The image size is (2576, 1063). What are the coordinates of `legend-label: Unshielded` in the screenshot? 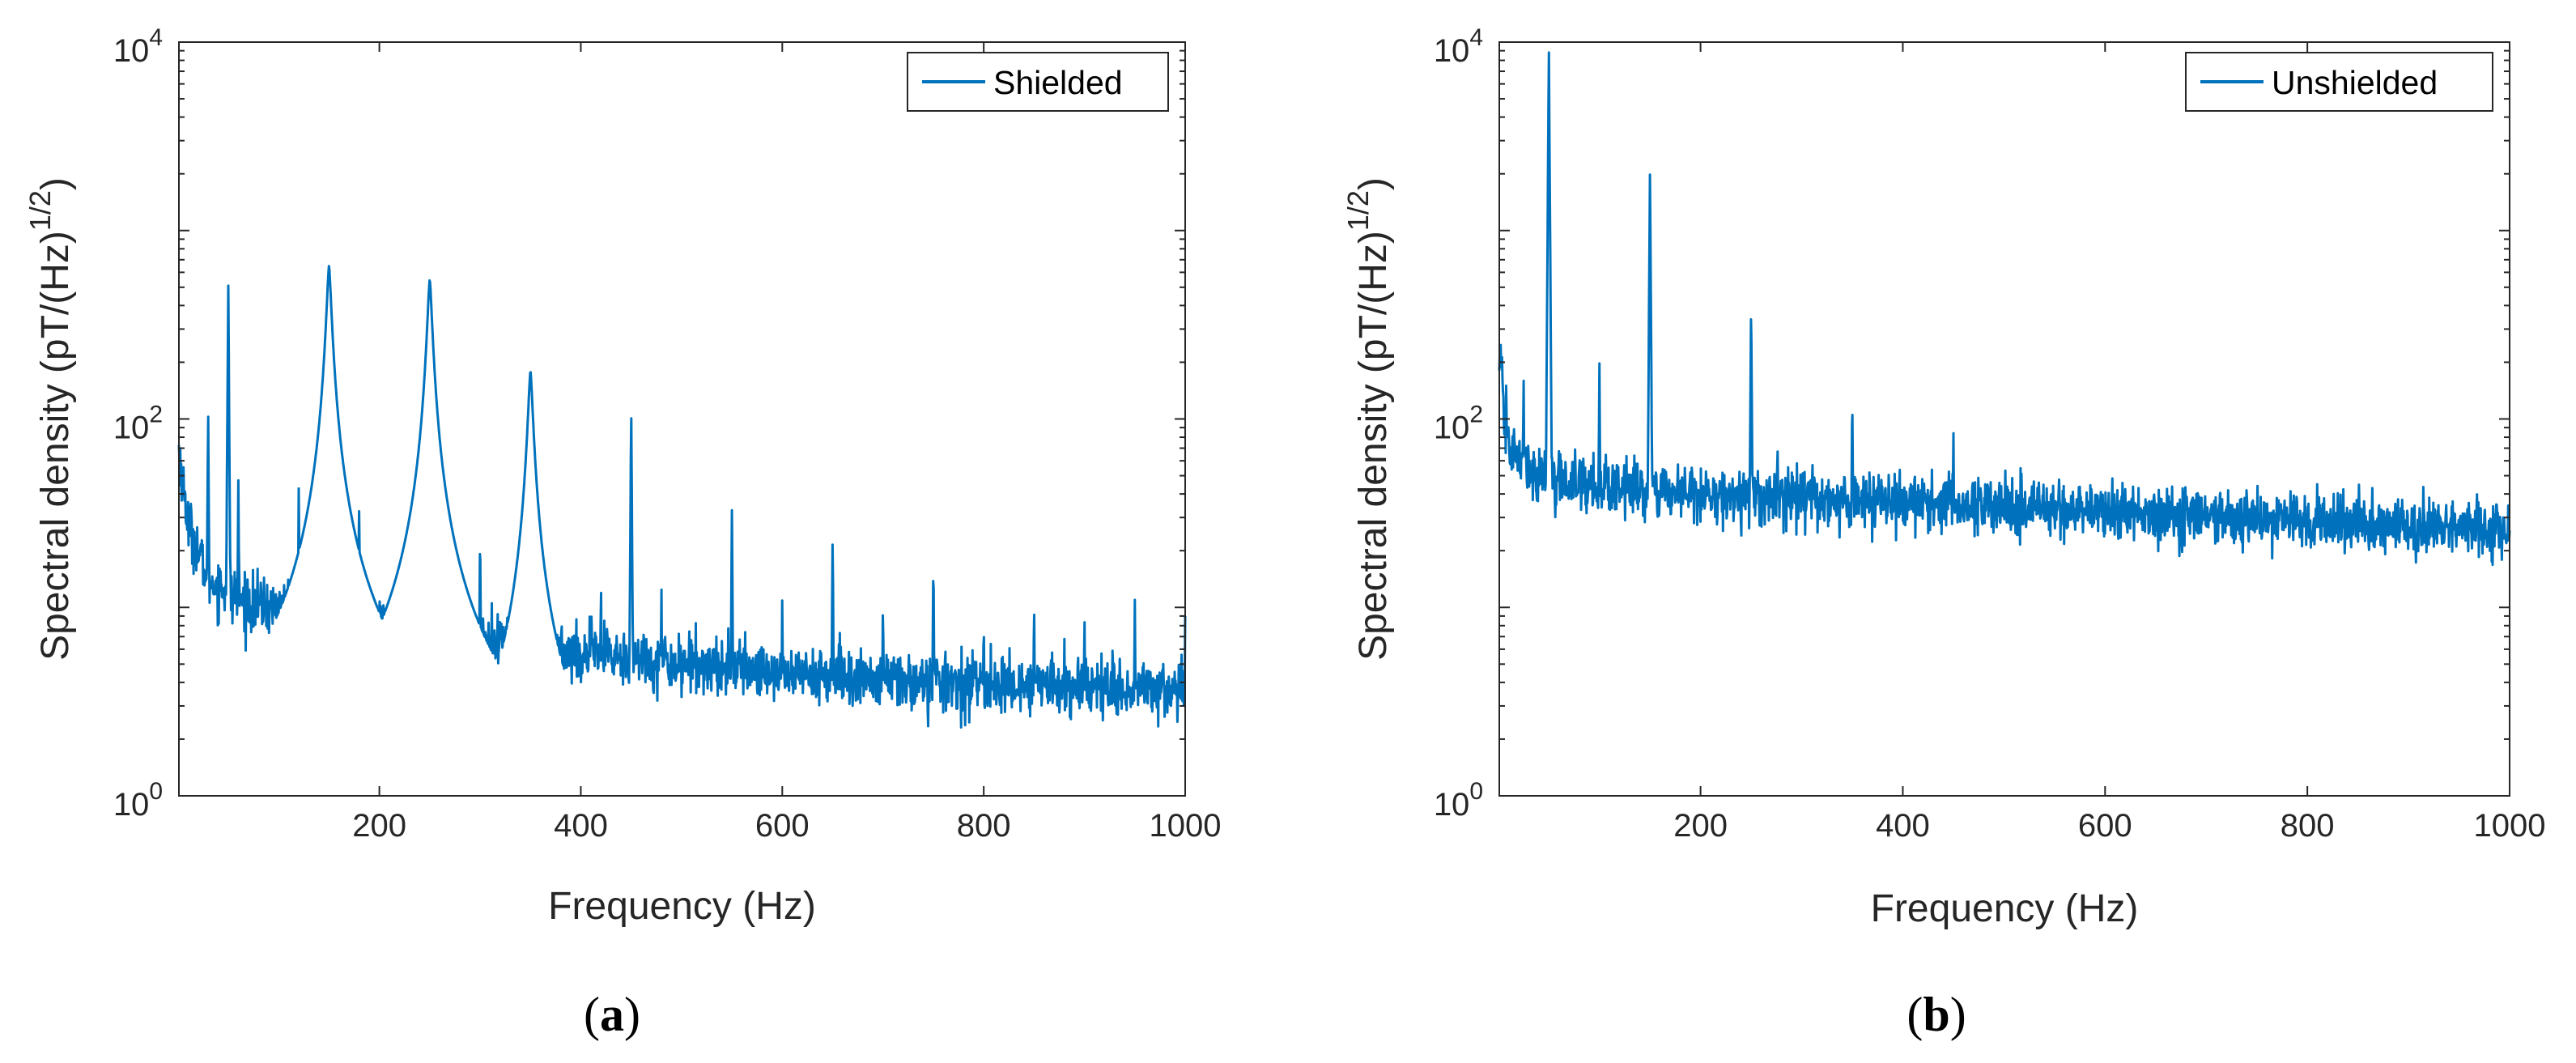 It's located at (2355, 82).